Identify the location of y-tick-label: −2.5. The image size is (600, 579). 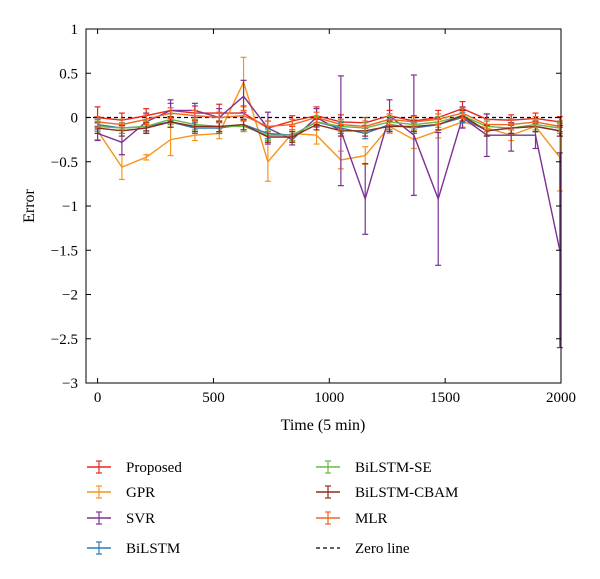
(64, 340).